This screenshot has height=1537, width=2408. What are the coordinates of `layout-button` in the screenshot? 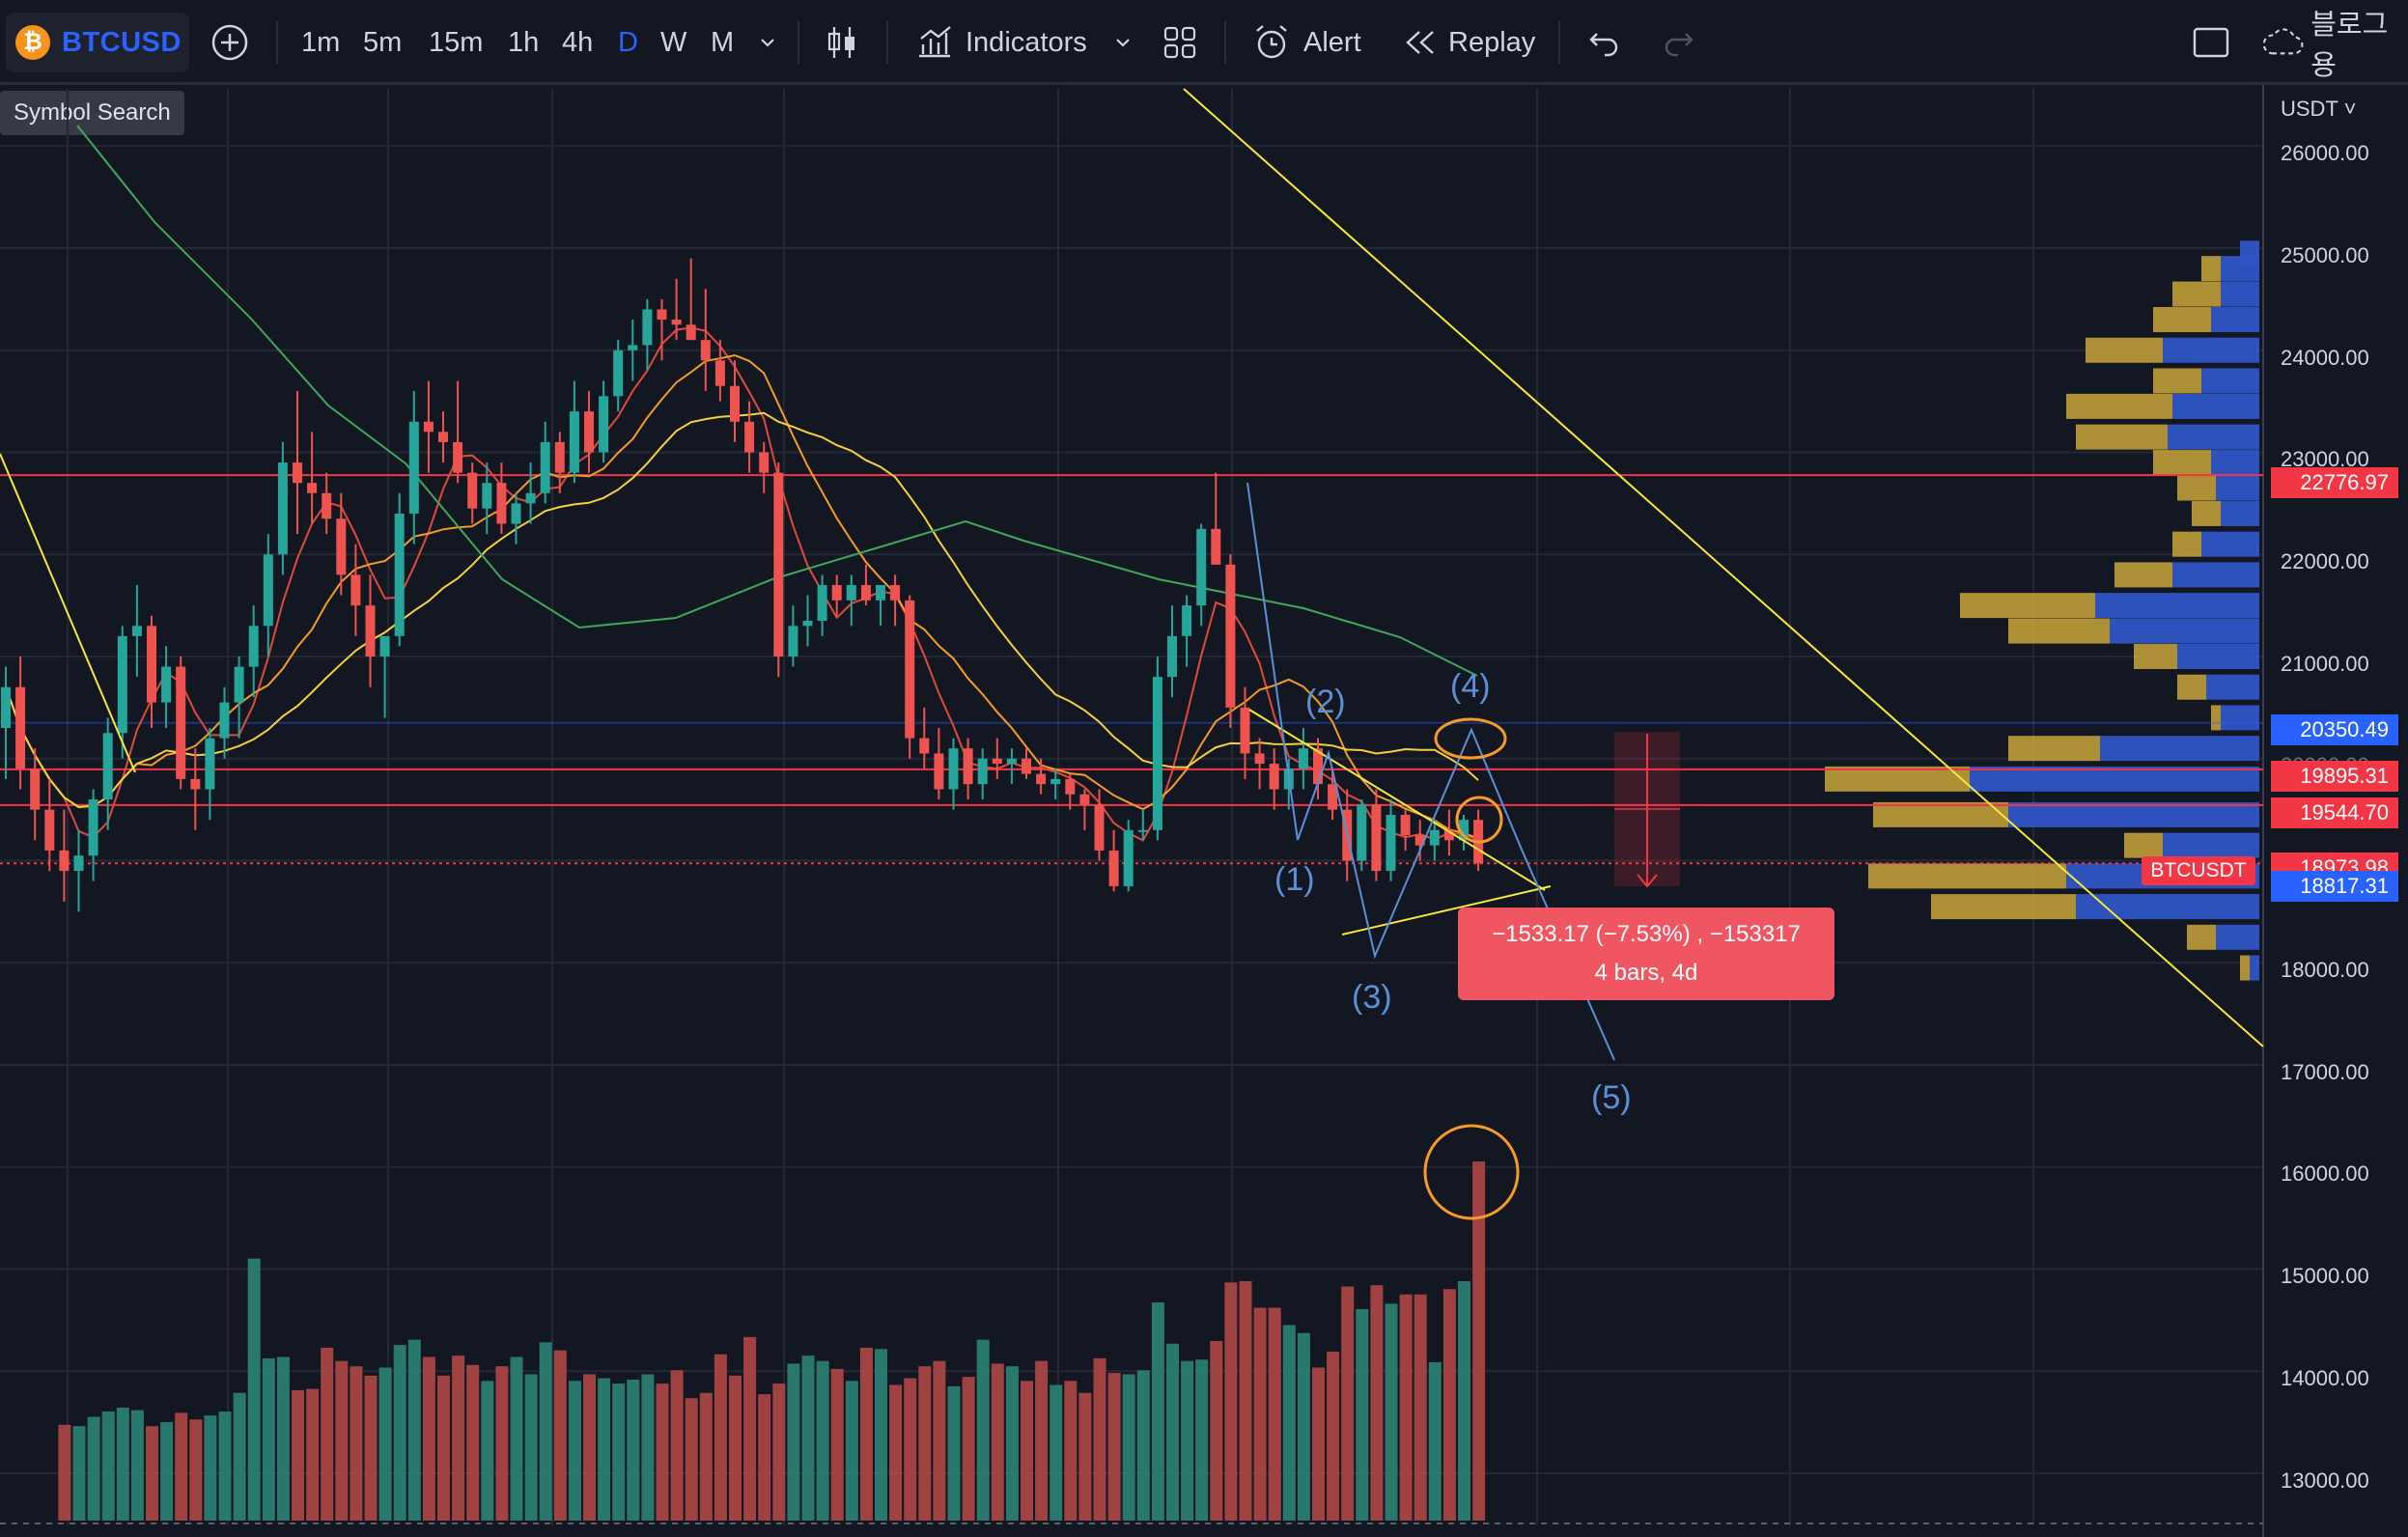 It's located at (1179, 42).